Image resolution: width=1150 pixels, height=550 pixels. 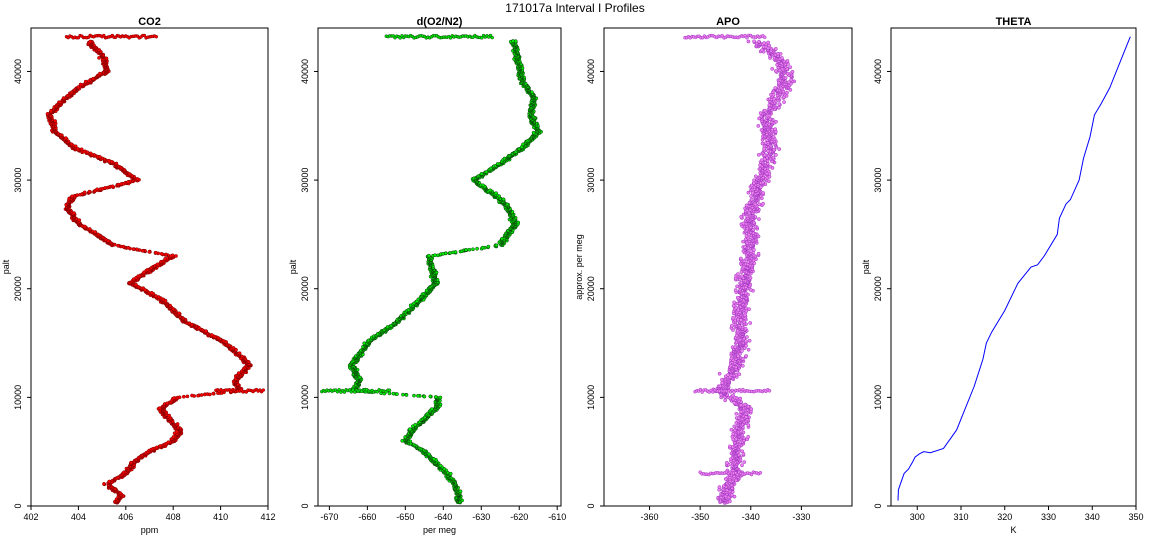 What do you see at coordinates (591, 180) in the screenshot?
I see `apo-y-tick-label: 30000` at bounding box center [591, 180].